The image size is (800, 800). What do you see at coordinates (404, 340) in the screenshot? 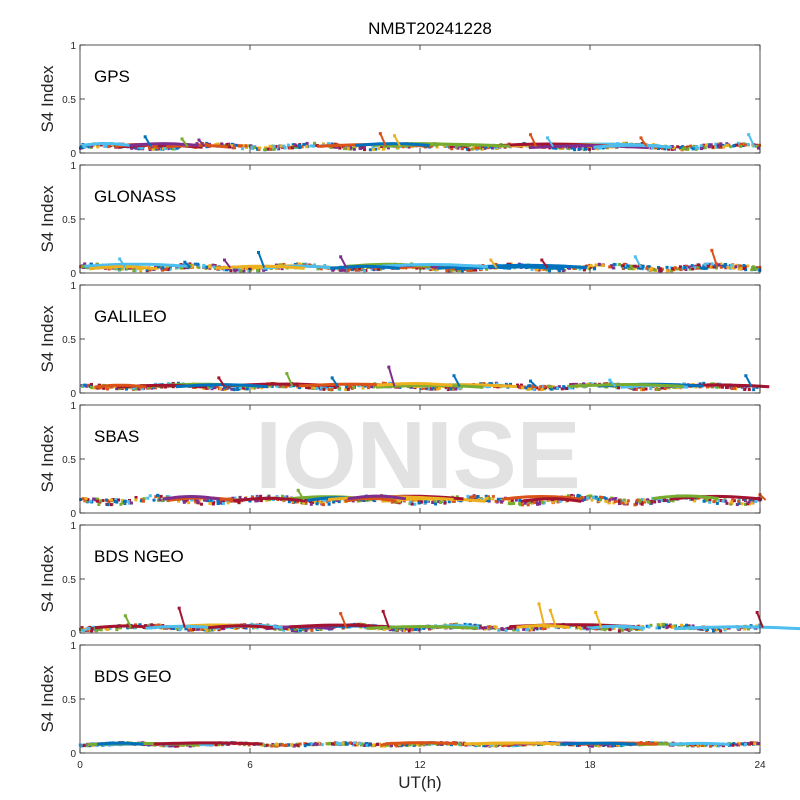
I see `subplot-galileo: 0 0.5 1 S4 Index GALILEO` at bounding box center [404, 340].